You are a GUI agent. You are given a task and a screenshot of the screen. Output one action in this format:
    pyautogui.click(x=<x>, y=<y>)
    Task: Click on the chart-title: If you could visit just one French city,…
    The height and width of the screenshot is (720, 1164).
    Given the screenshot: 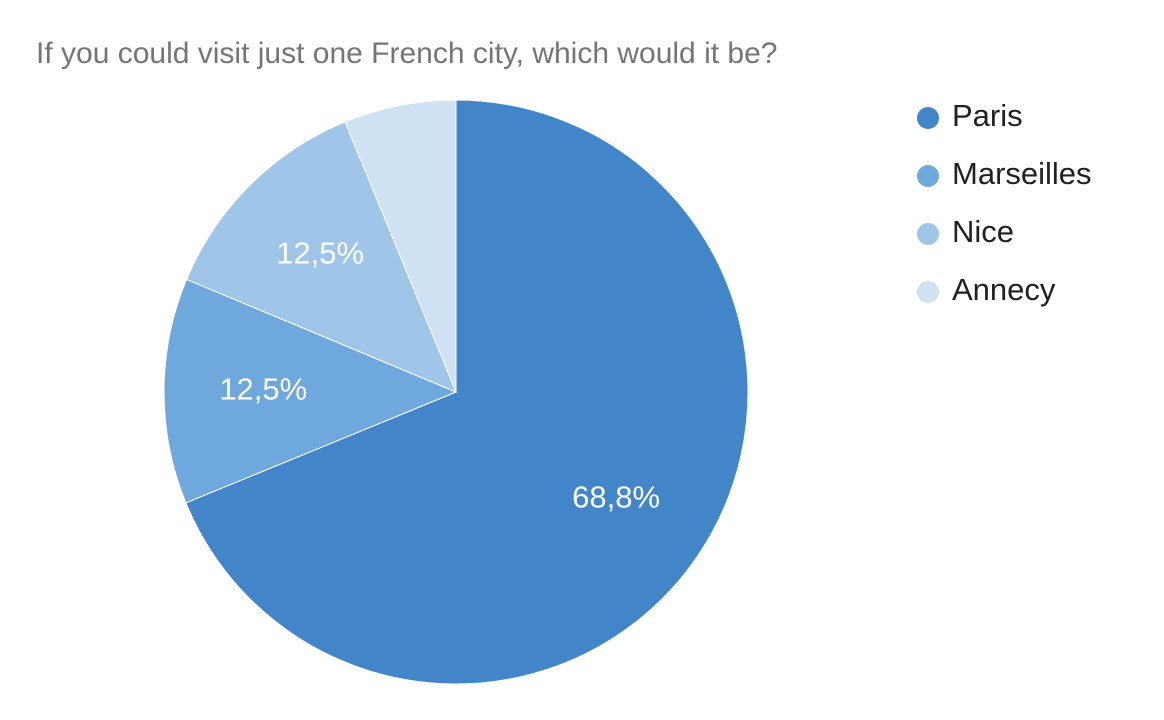 What is the action you would take?
    pyautogui.click(x=406, y=53)
    